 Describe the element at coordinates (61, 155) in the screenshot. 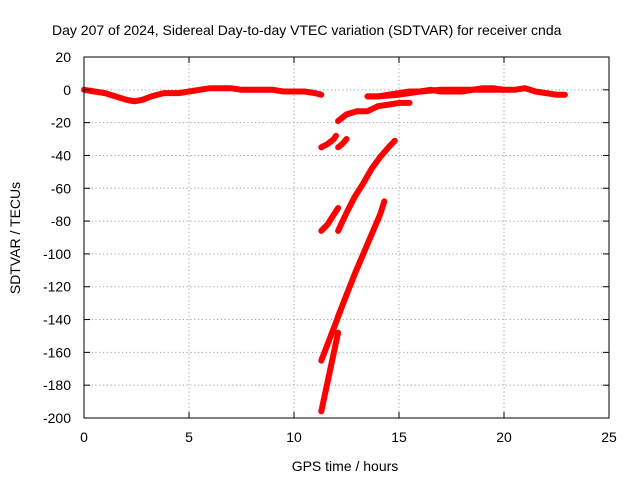

I see `y-tick-label: -40` at that location.